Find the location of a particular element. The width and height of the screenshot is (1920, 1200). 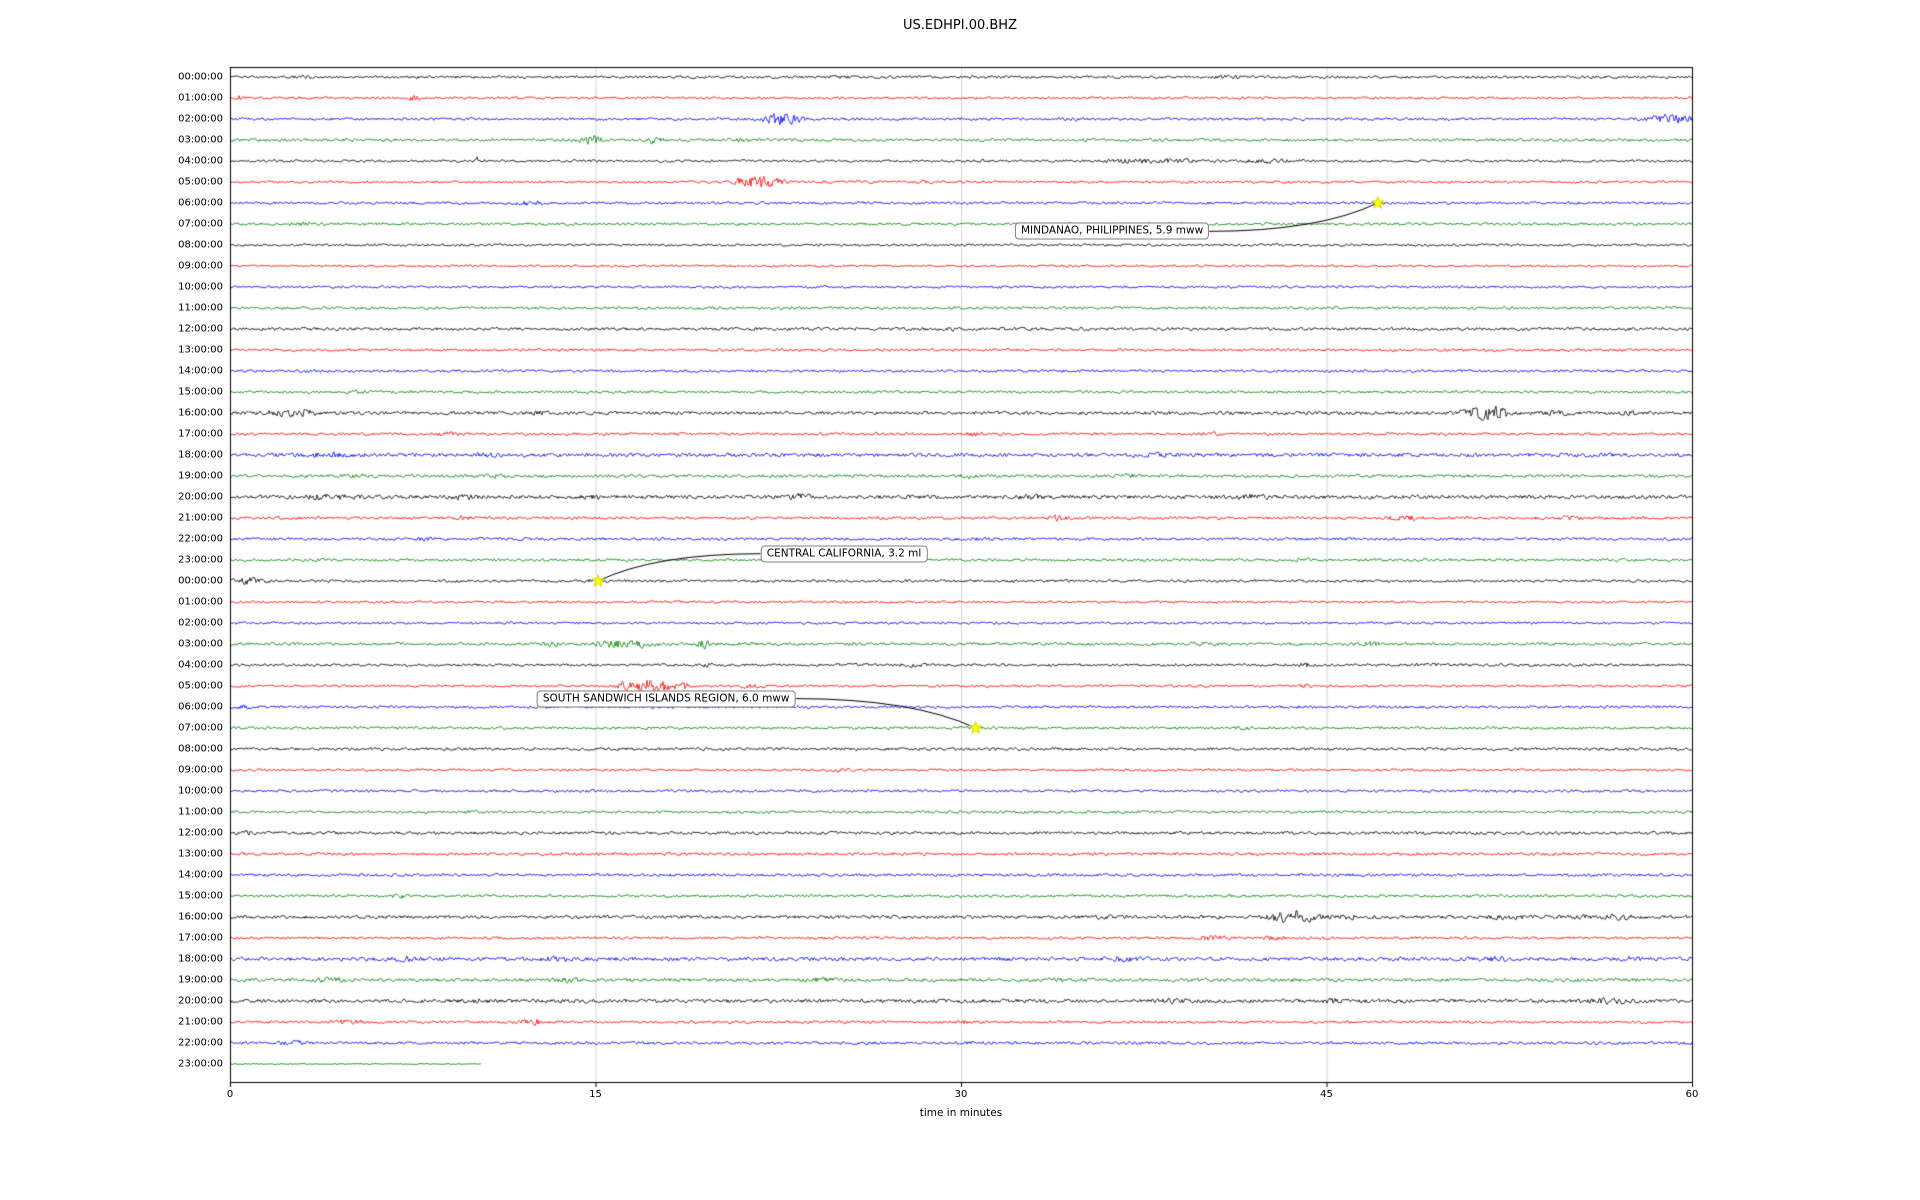

x-axis-tick-labels: 0 15 30 45 60 is located at coordinates (960, 1096).